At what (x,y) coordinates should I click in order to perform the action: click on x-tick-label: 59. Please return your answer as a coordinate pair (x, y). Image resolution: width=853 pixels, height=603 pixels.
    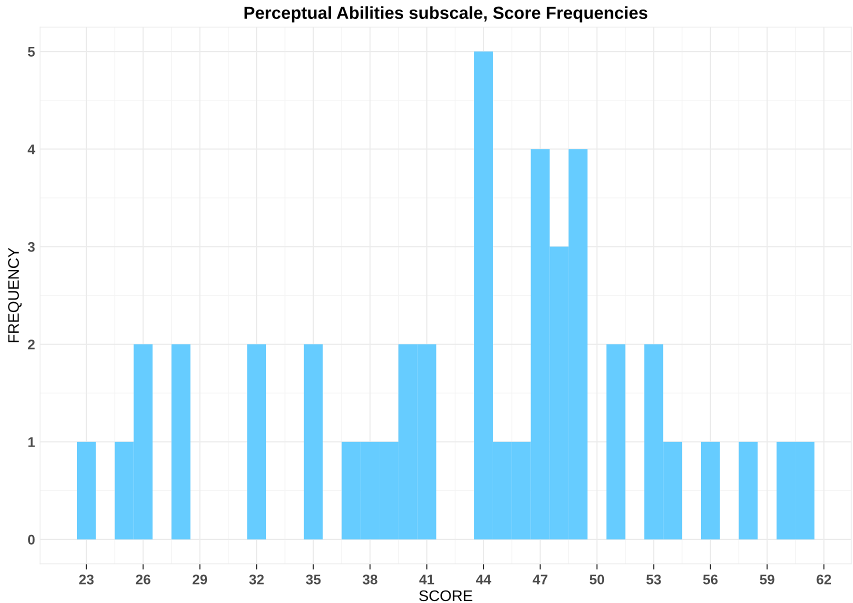
    Looking at the image, I should click on (767, 579).